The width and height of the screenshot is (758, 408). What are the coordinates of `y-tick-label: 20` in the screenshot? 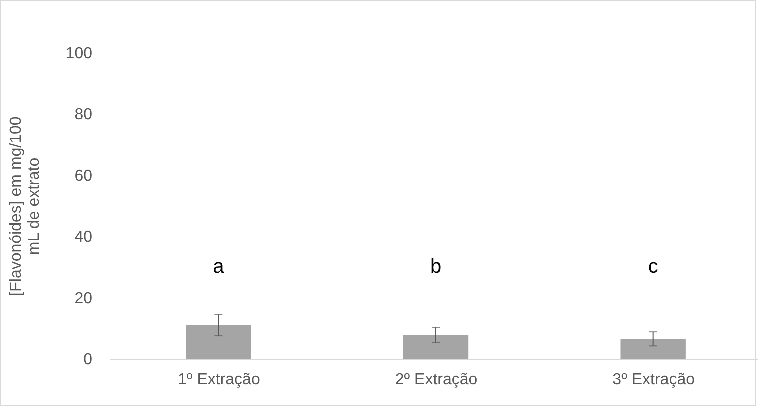 It's located at (83, 299).